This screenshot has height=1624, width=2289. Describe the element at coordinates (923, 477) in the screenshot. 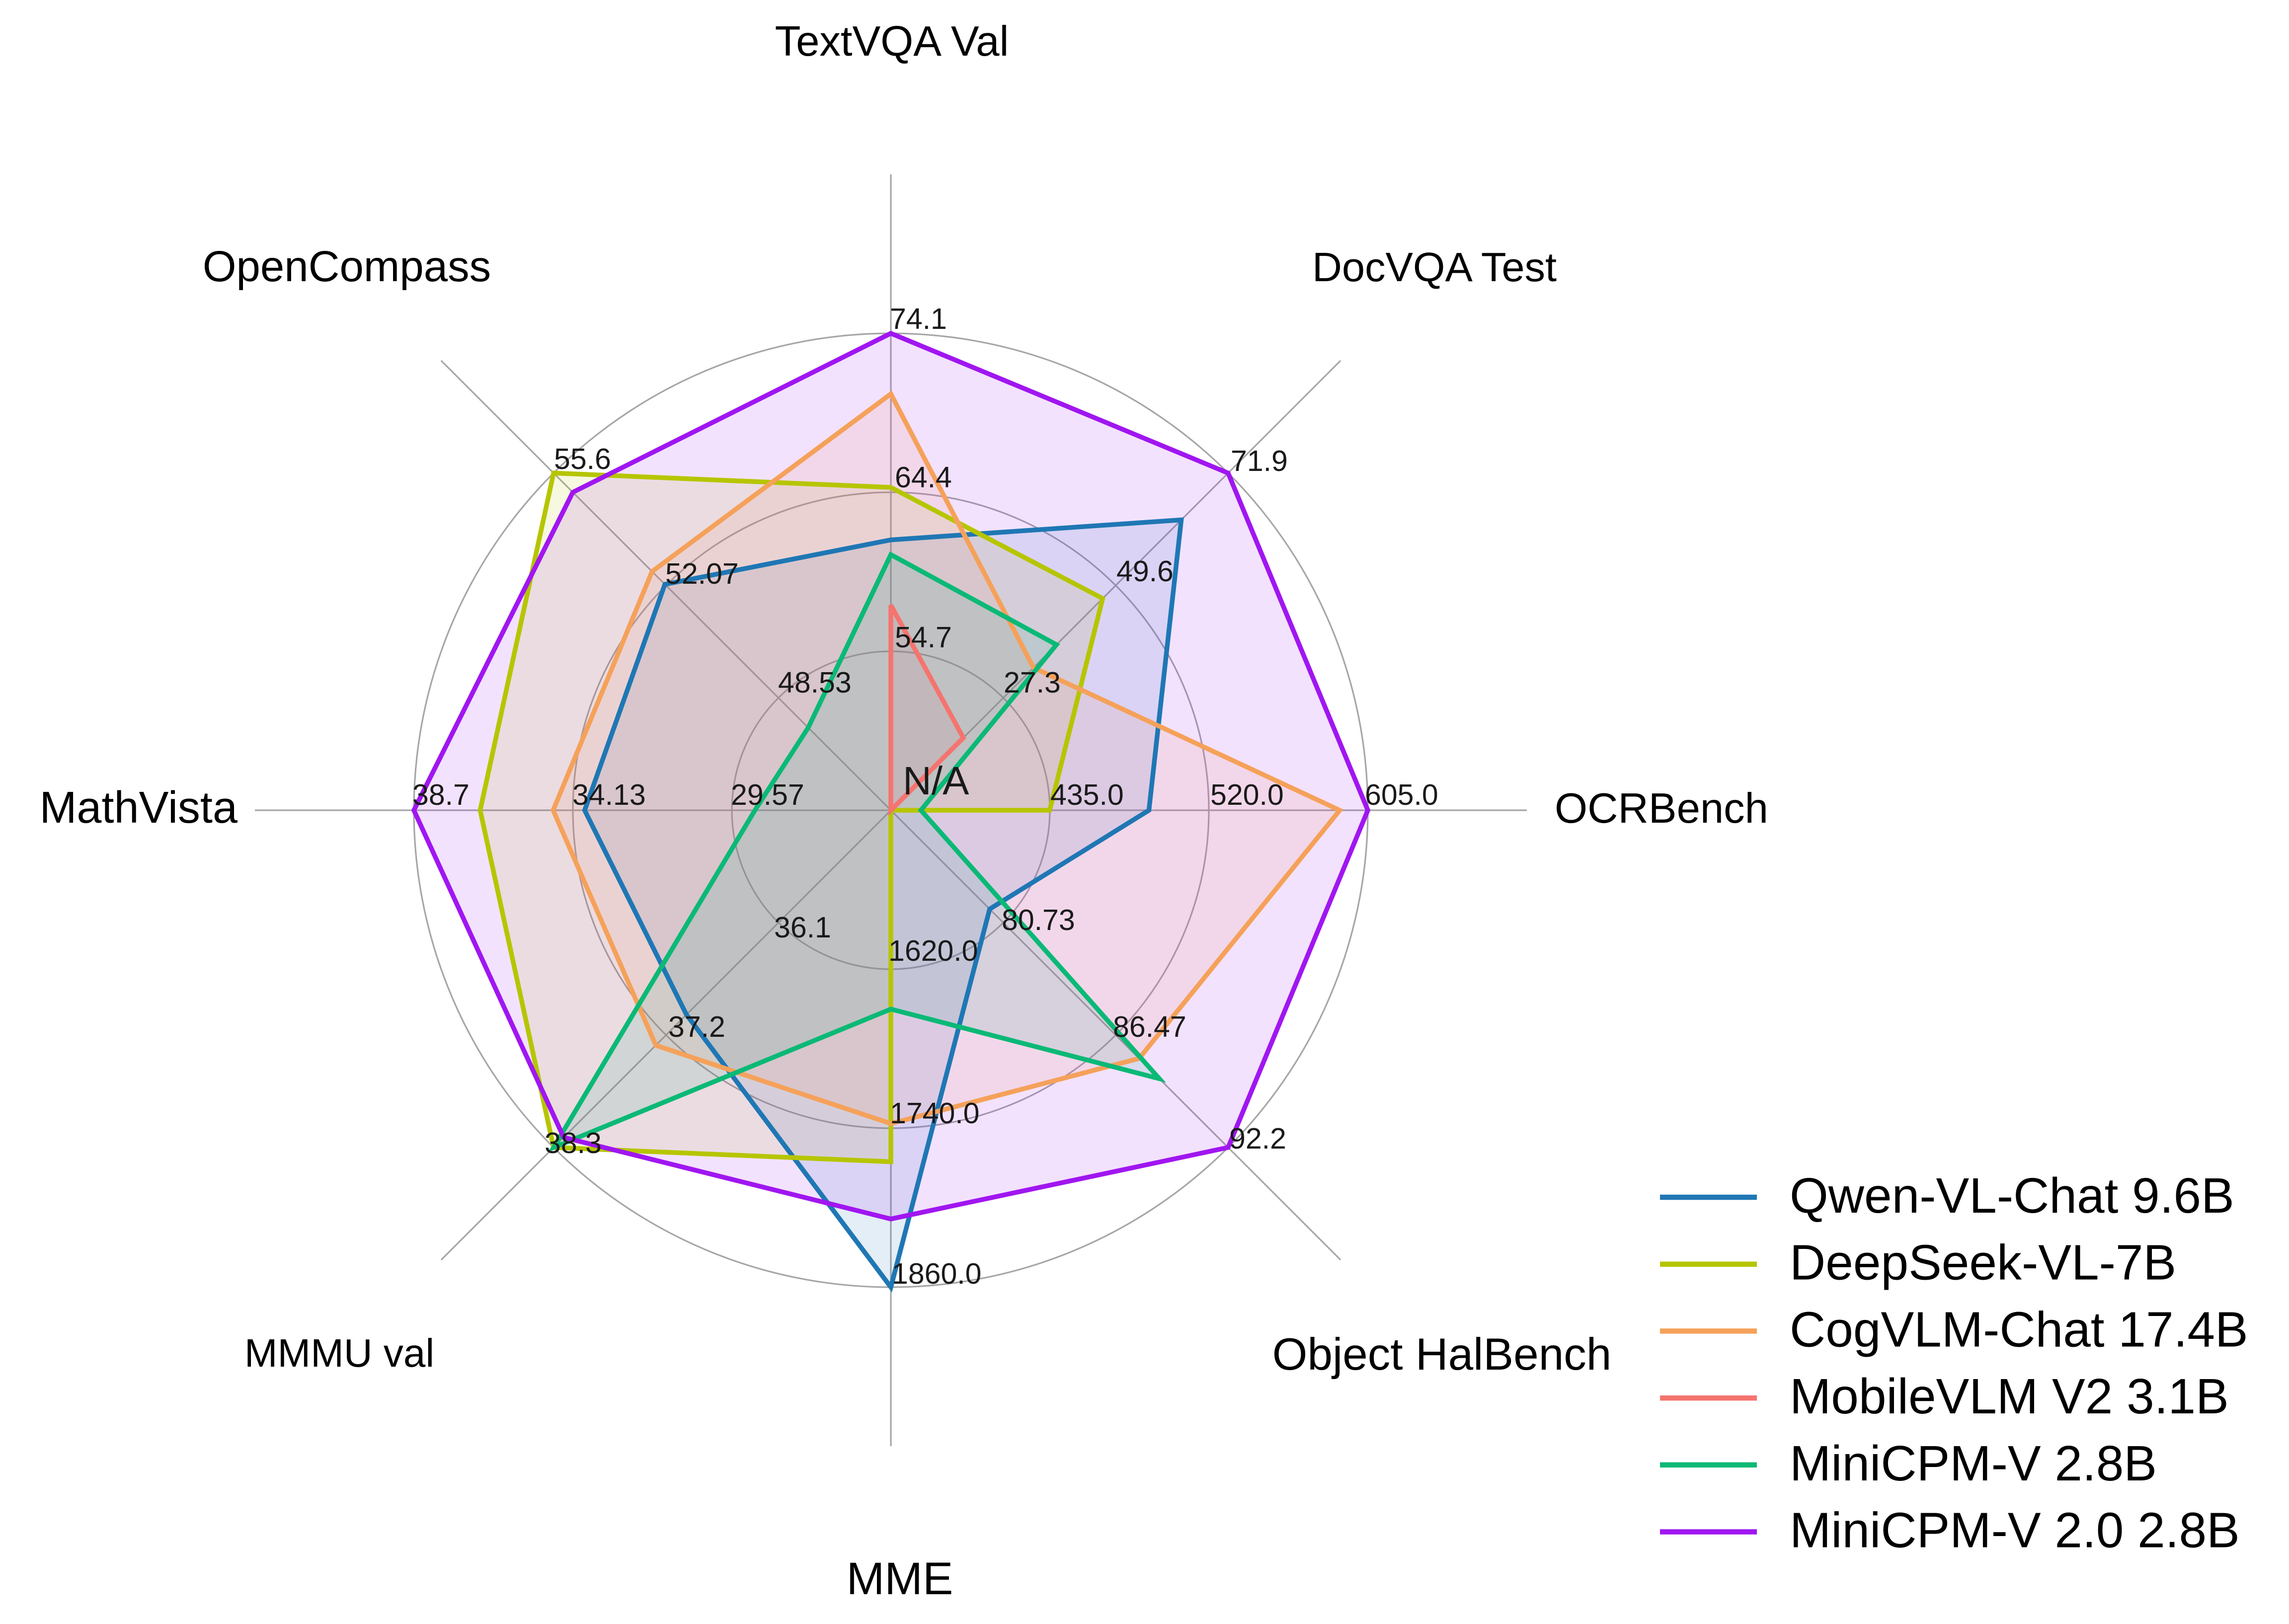

I see `svg-text: 64.4` at that location.